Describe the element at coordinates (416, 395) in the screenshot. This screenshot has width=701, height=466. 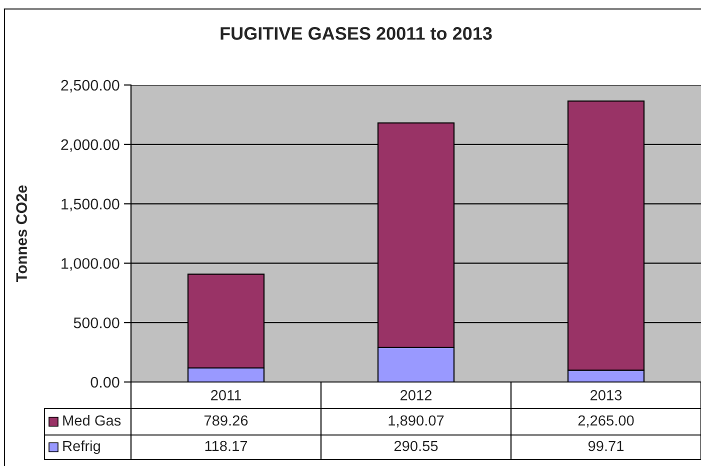
I see `x-tick-label: 2012` at that location.